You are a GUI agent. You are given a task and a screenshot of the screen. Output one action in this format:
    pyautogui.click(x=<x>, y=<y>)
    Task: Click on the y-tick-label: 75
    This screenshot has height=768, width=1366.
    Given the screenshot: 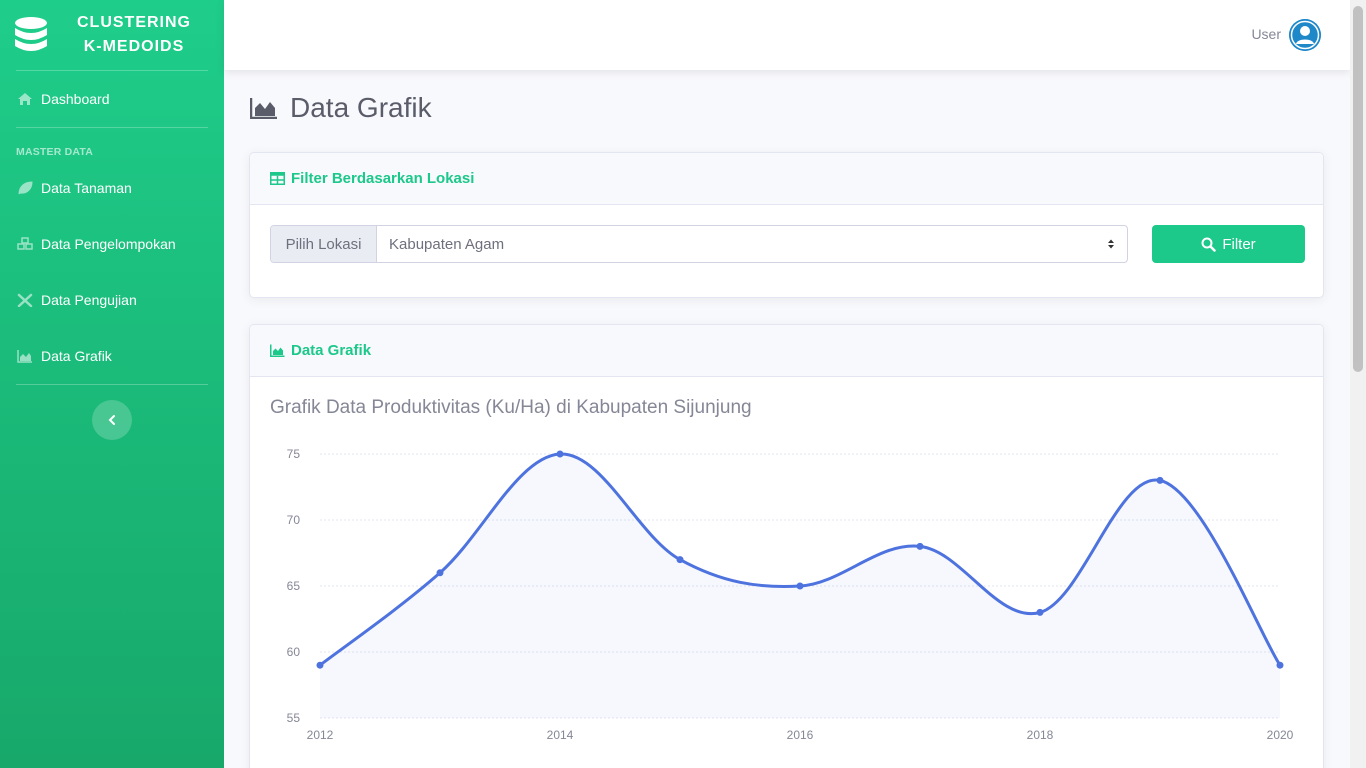 What is the action you would take?
    pyautogui.click(x=294, y=454)
    